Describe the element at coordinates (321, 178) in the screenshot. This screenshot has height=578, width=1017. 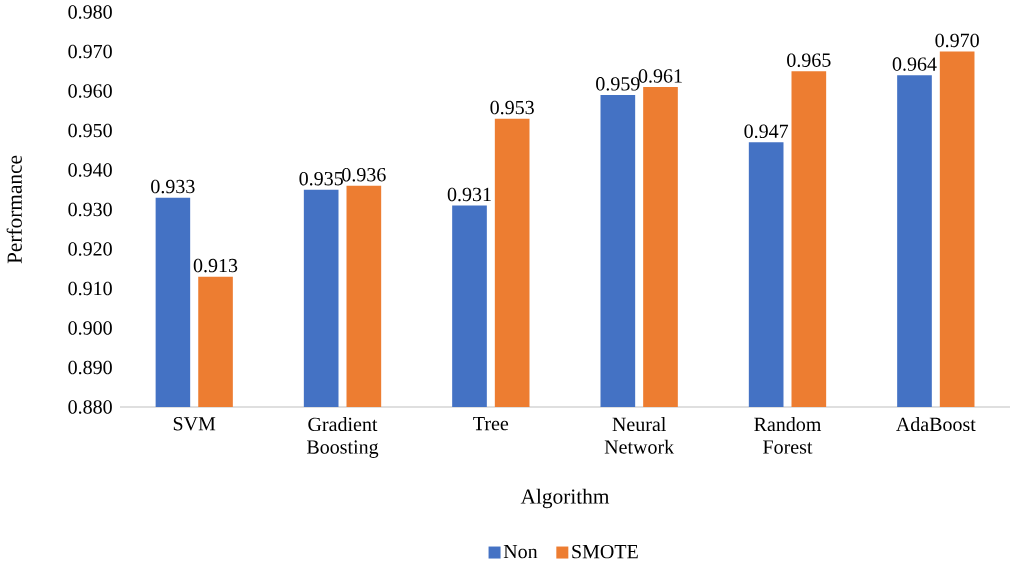
I see `data-label: 0.935` at that location.